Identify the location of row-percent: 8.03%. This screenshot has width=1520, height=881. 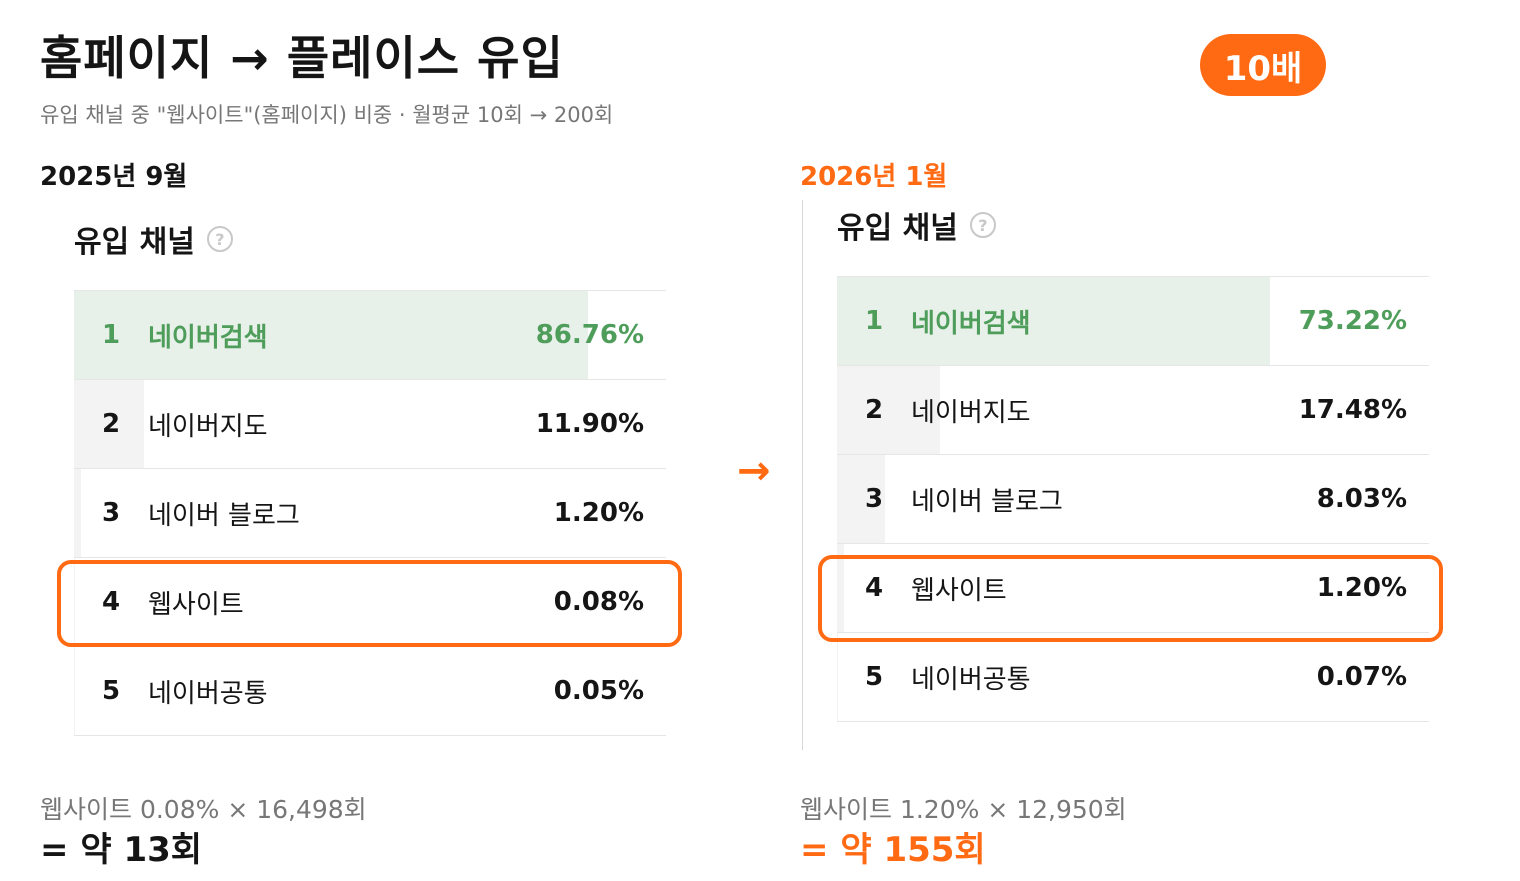
(1361, 499).